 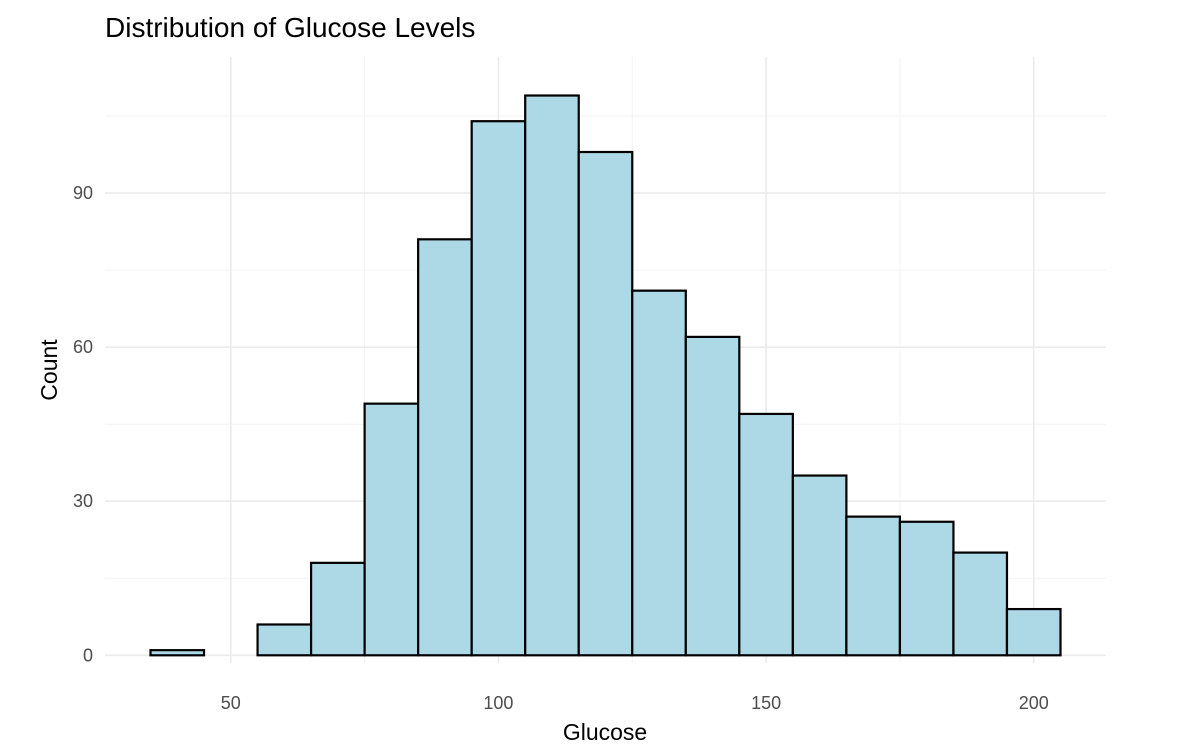 I want to click on y-tick-label: 30, so click(x=83, y=501).